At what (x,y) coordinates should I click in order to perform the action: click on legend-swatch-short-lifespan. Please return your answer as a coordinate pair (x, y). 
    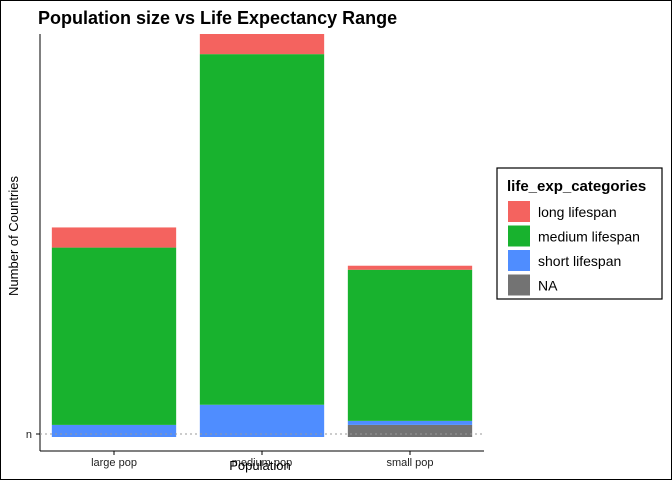
    Looking at the image, I should click on (519, 260).